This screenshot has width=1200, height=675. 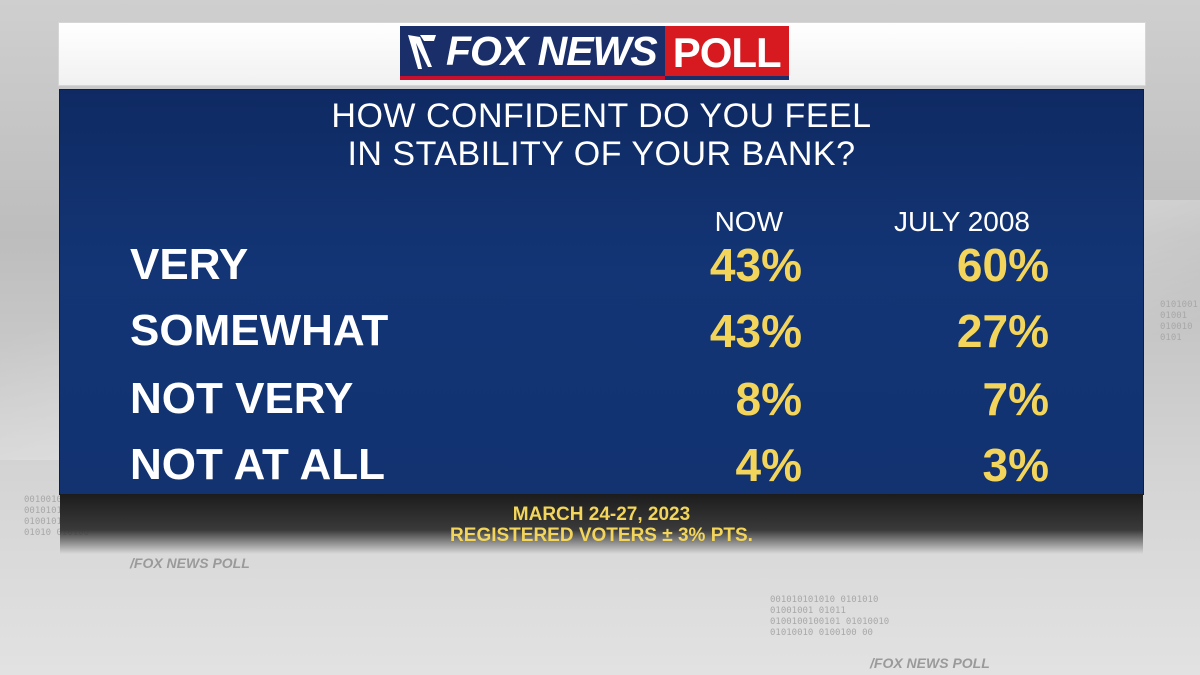 What do you see at coordinates (601, 535) in the screenshot?
I see `footer-sample-note: REGISTERED VOTERS ± 3% PTS.` at bounding box center [601, 535].